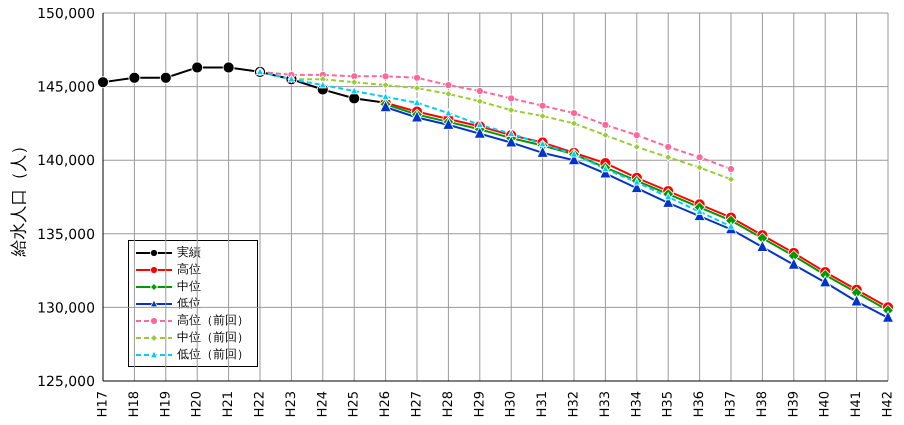  Describe the element at coordinates (322, 404) in the screenshot. I see `x-tick-label: H24` at that location.